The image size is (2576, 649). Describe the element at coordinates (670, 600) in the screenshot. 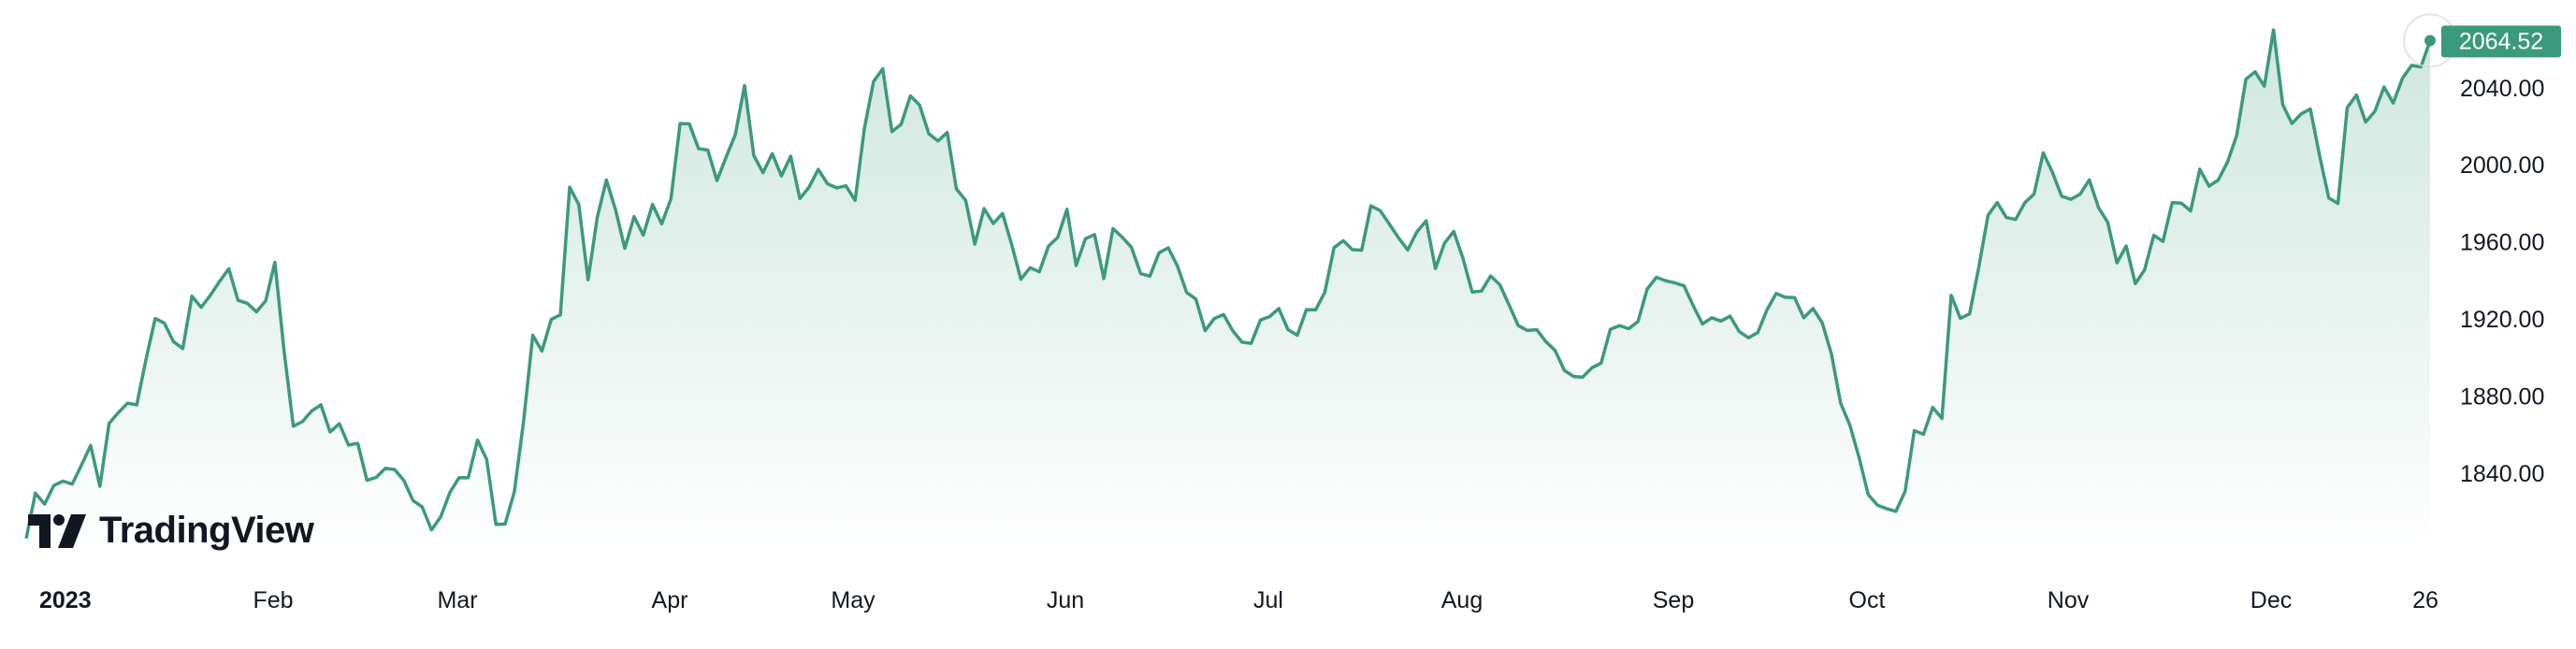

I see `x-tick-label: Apr` at that location.